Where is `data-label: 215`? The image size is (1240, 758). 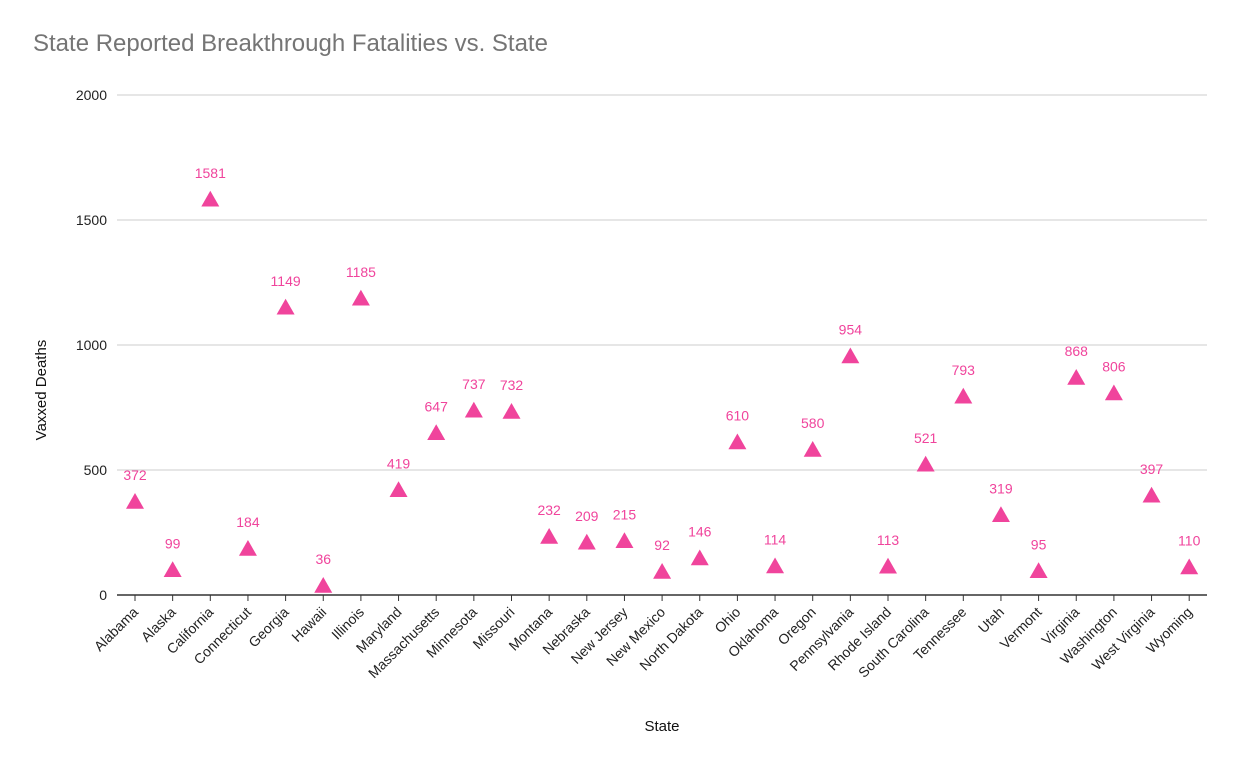
data-label: 215 is located at coordinates (625, 514).